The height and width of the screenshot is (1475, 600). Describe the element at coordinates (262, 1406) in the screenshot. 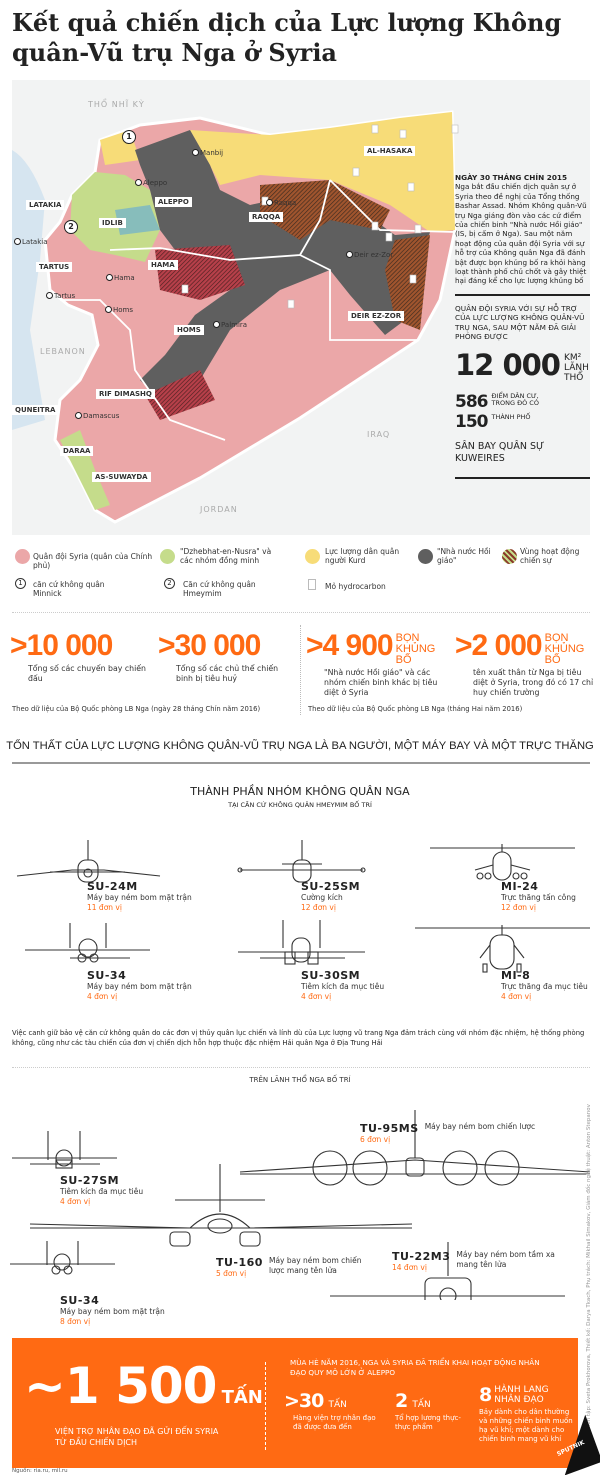

I see `bracket` at that location.